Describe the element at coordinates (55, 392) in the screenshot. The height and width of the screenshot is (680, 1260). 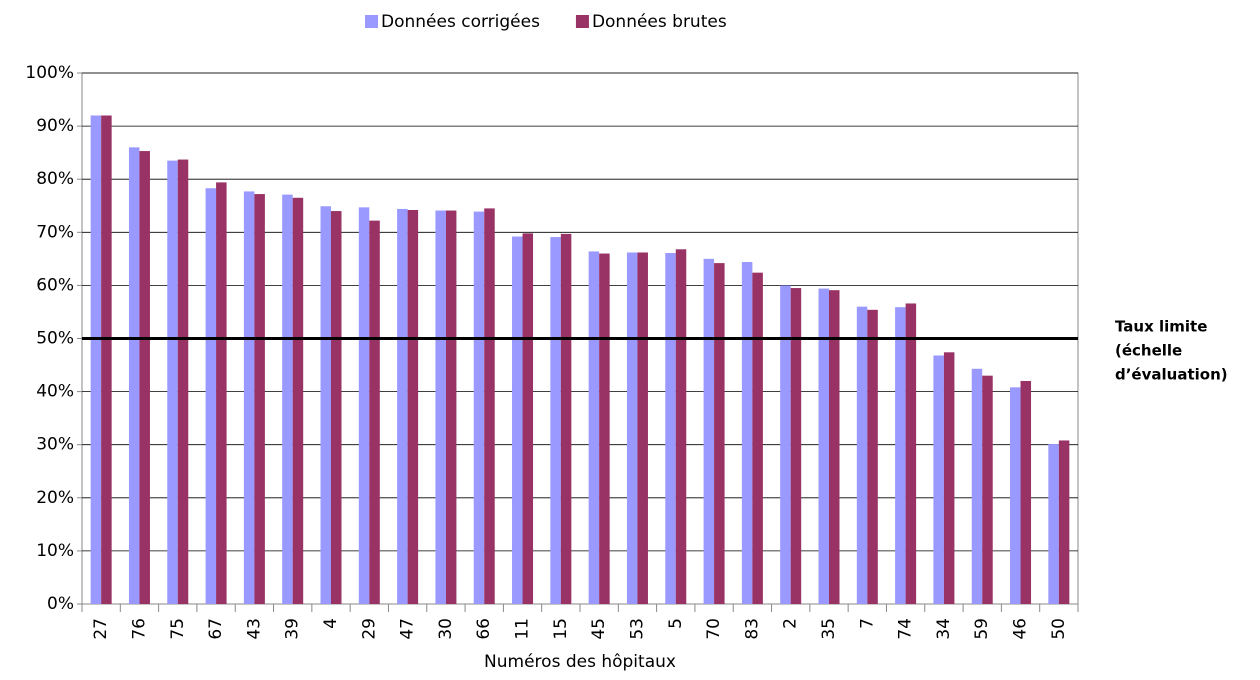
I see `y-tick-label: 40%` at that location.